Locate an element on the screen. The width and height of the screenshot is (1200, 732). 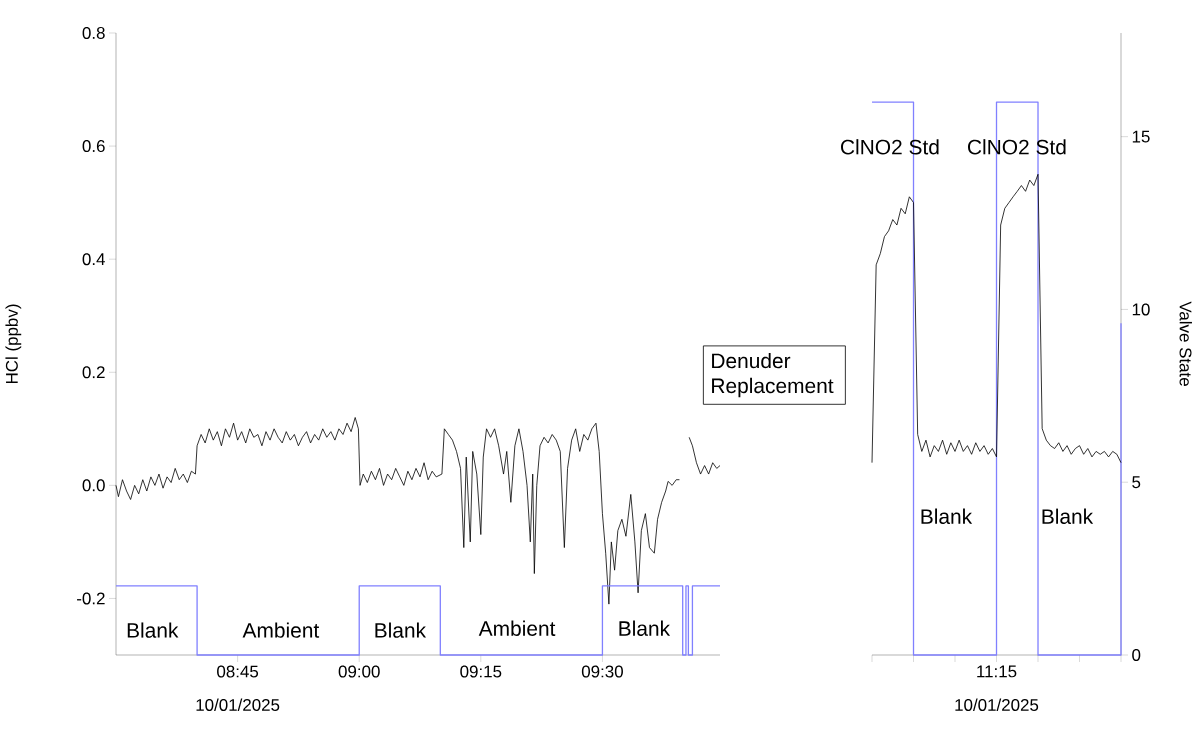
x-tick-label: 09:15 is located at coordinates (481, 671).